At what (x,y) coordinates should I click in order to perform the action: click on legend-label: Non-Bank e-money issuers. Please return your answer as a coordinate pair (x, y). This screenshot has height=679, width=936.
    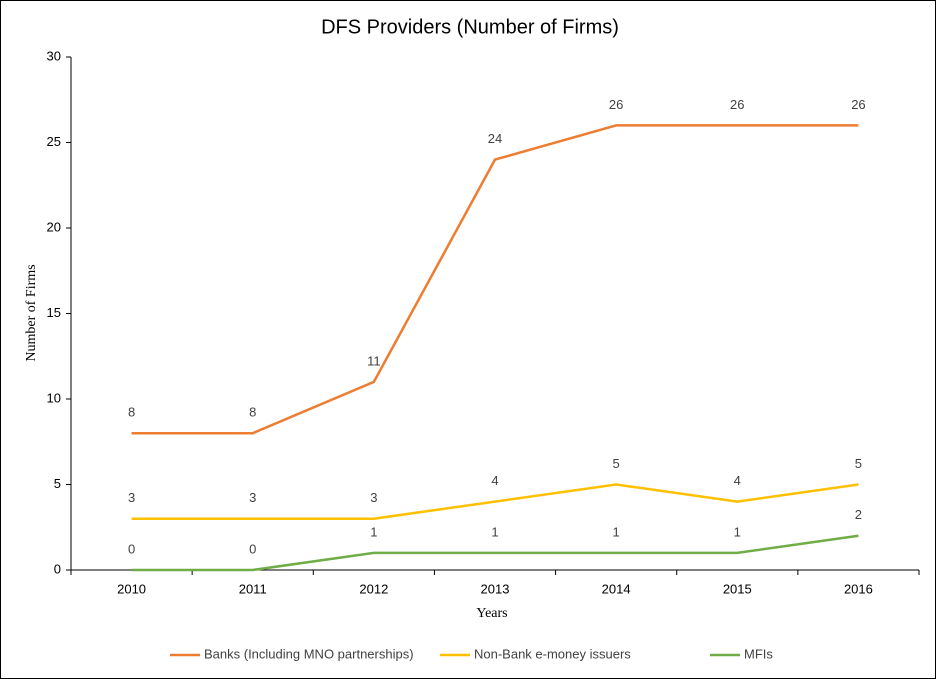
    Looking at the image, I should click on (552, 653).